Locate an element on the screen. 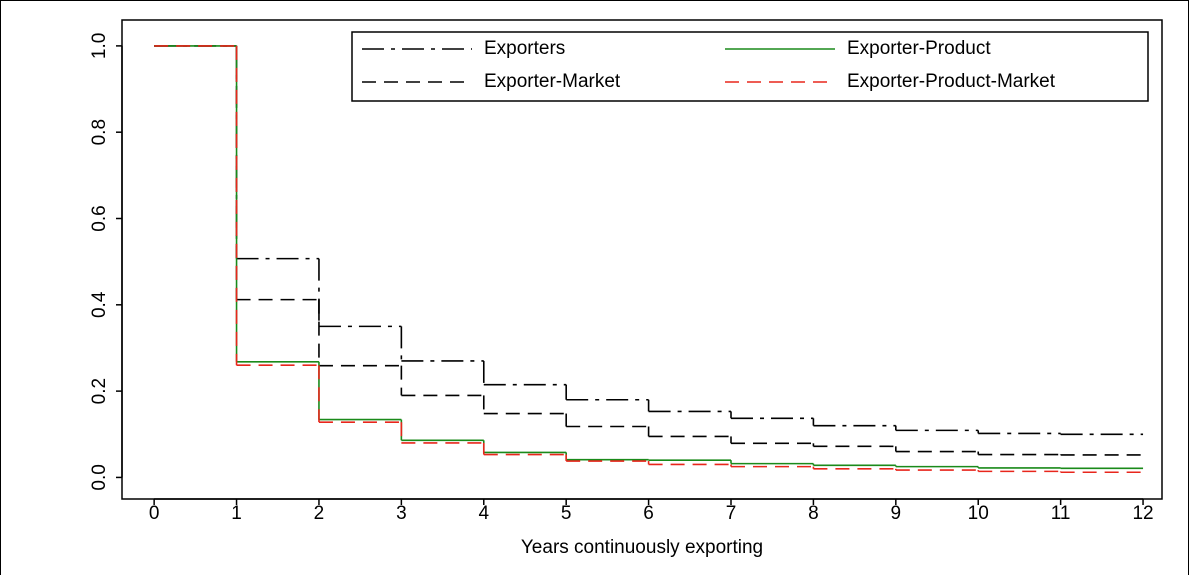 The height and width of the screenshot is (575, 1190). x-tick-label: 2 is located at coordinates (319, 513).